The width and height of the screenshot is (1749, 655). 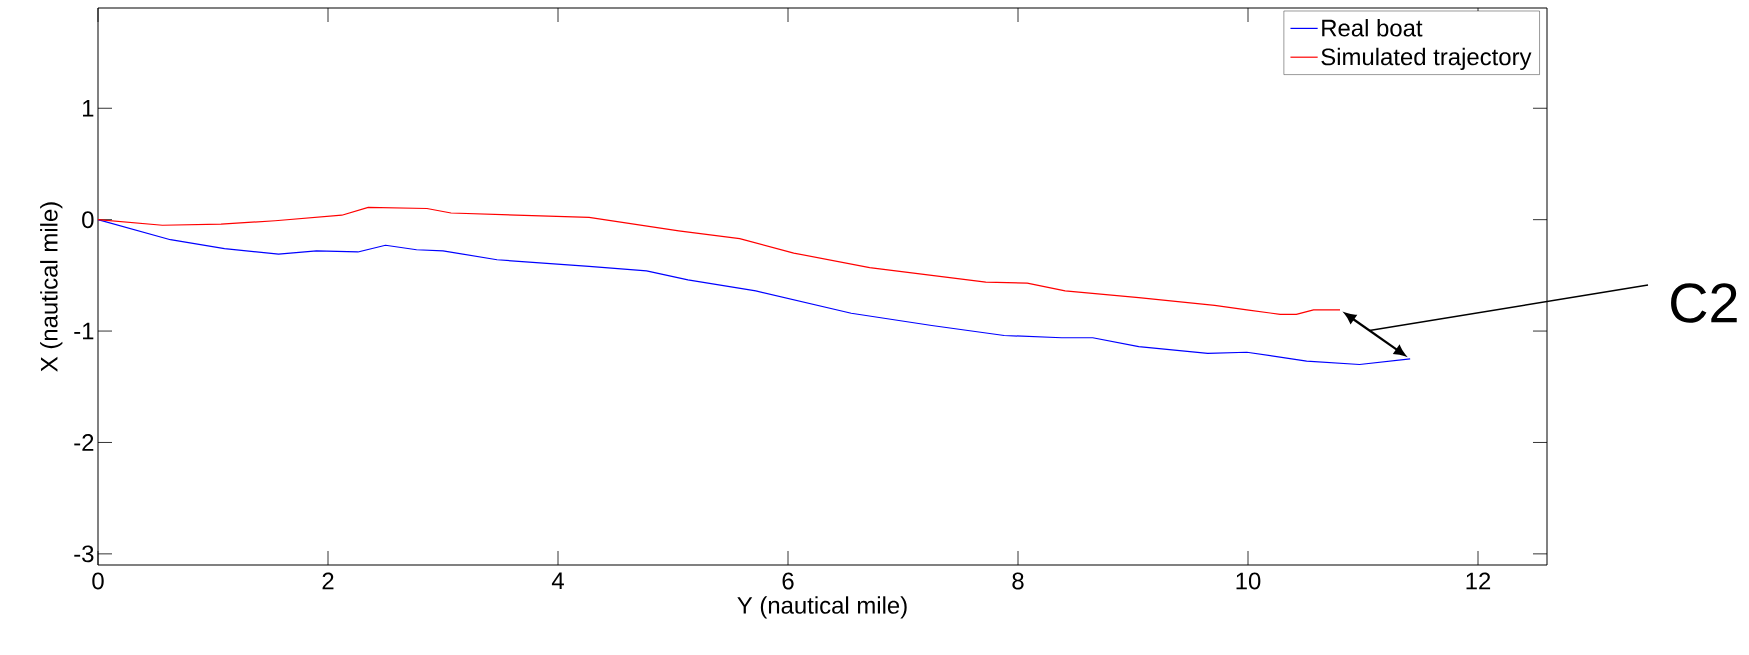 I want to click on y-tick-label: 1, so click(x=88, y=108).